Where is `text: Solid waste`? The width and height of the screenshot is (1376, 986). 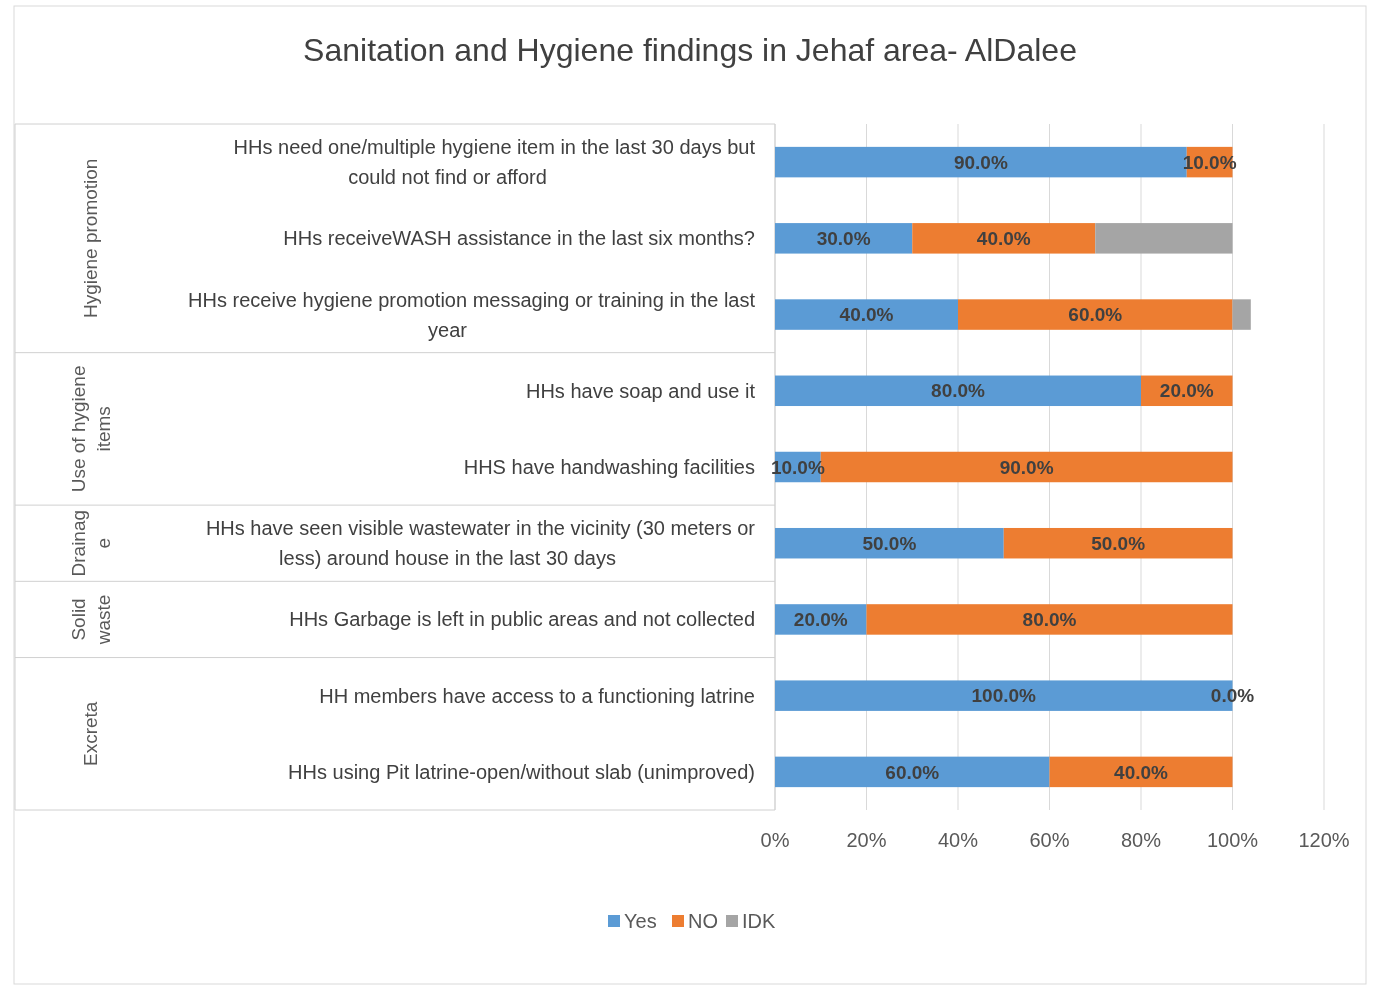
text: Solid waste is located at coordinates (90, 620).